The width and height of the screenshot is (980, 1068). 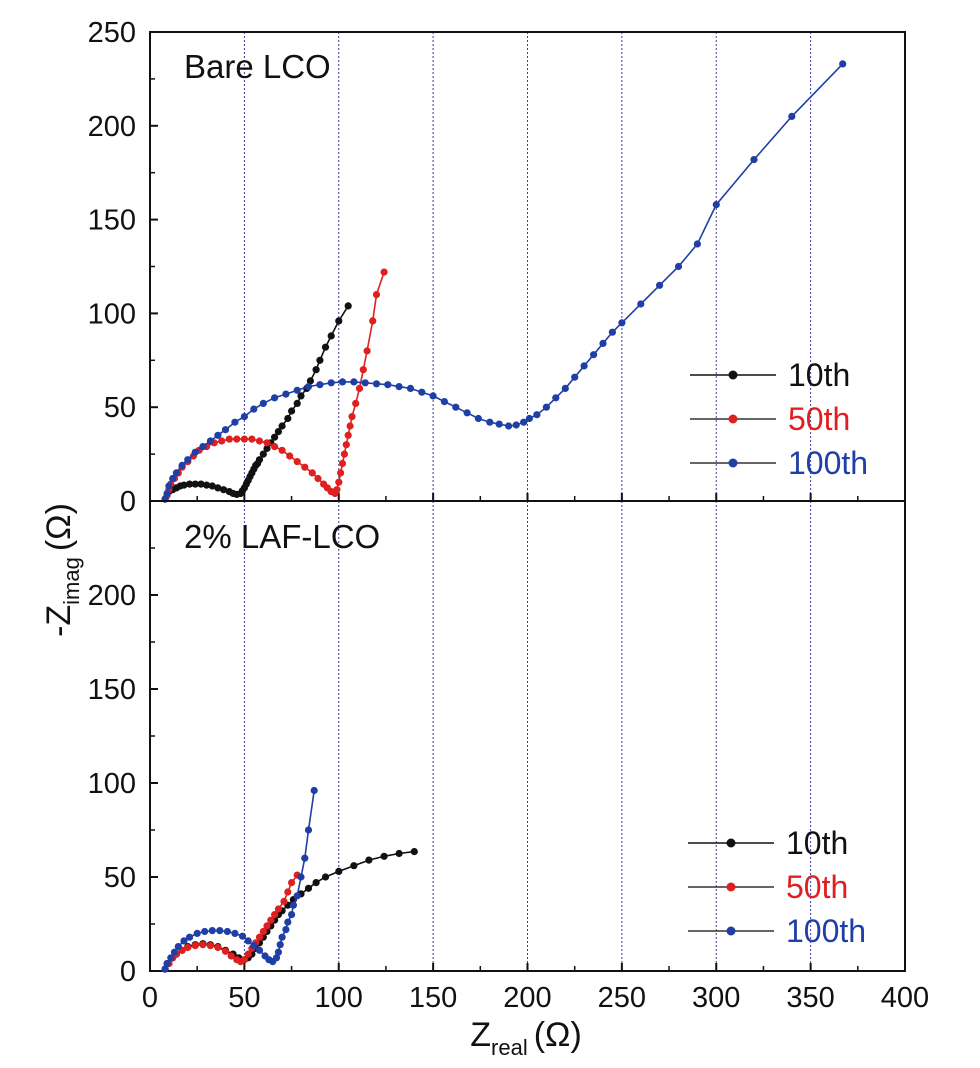 I want to click on x-tick-label: 100, so click(x=339, y=998).